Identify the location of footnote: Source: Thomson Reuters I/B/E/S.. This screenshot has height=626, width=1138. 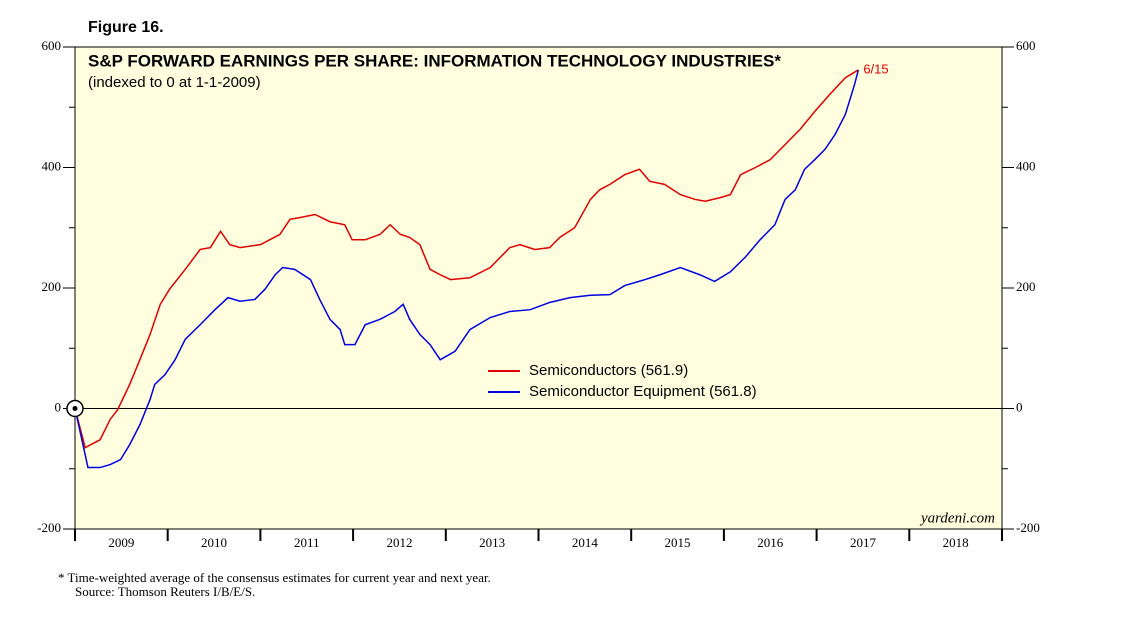
(165, 591).